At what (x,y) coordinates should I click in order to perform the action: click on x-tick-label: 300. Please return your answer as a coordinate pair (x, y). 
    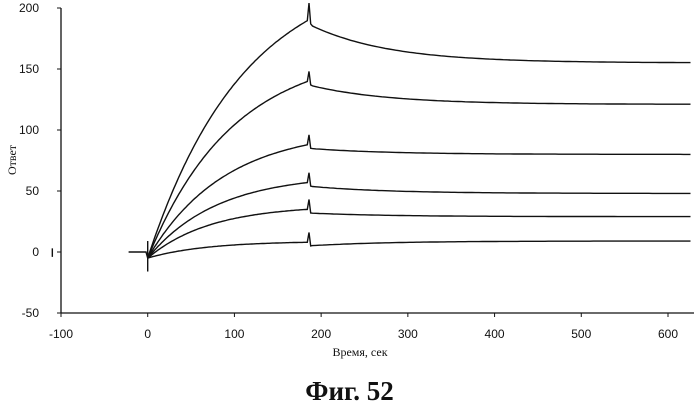
    Looking at the image, I should click on (408, 334).